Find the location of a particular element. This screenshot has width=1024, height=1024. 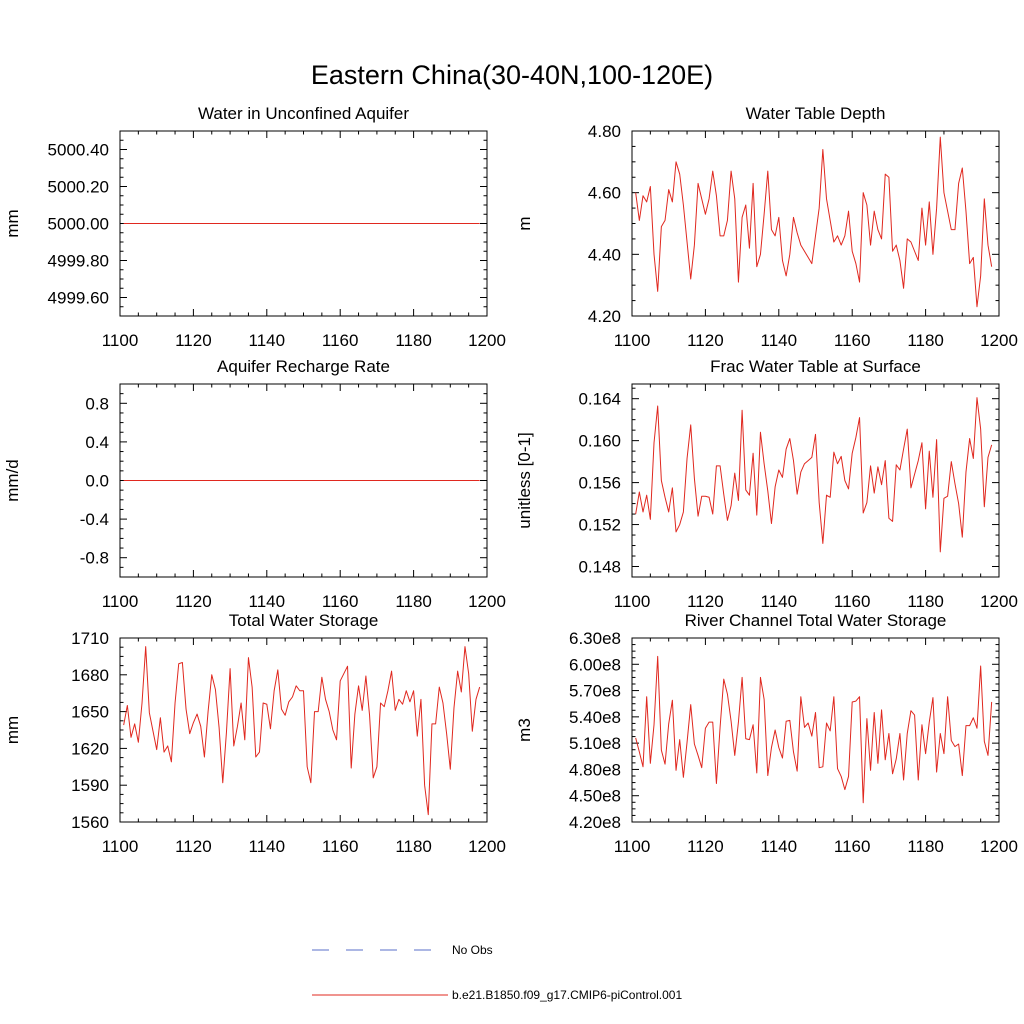

y-tick-label: 0.160 is located at coordinates (599, 441).